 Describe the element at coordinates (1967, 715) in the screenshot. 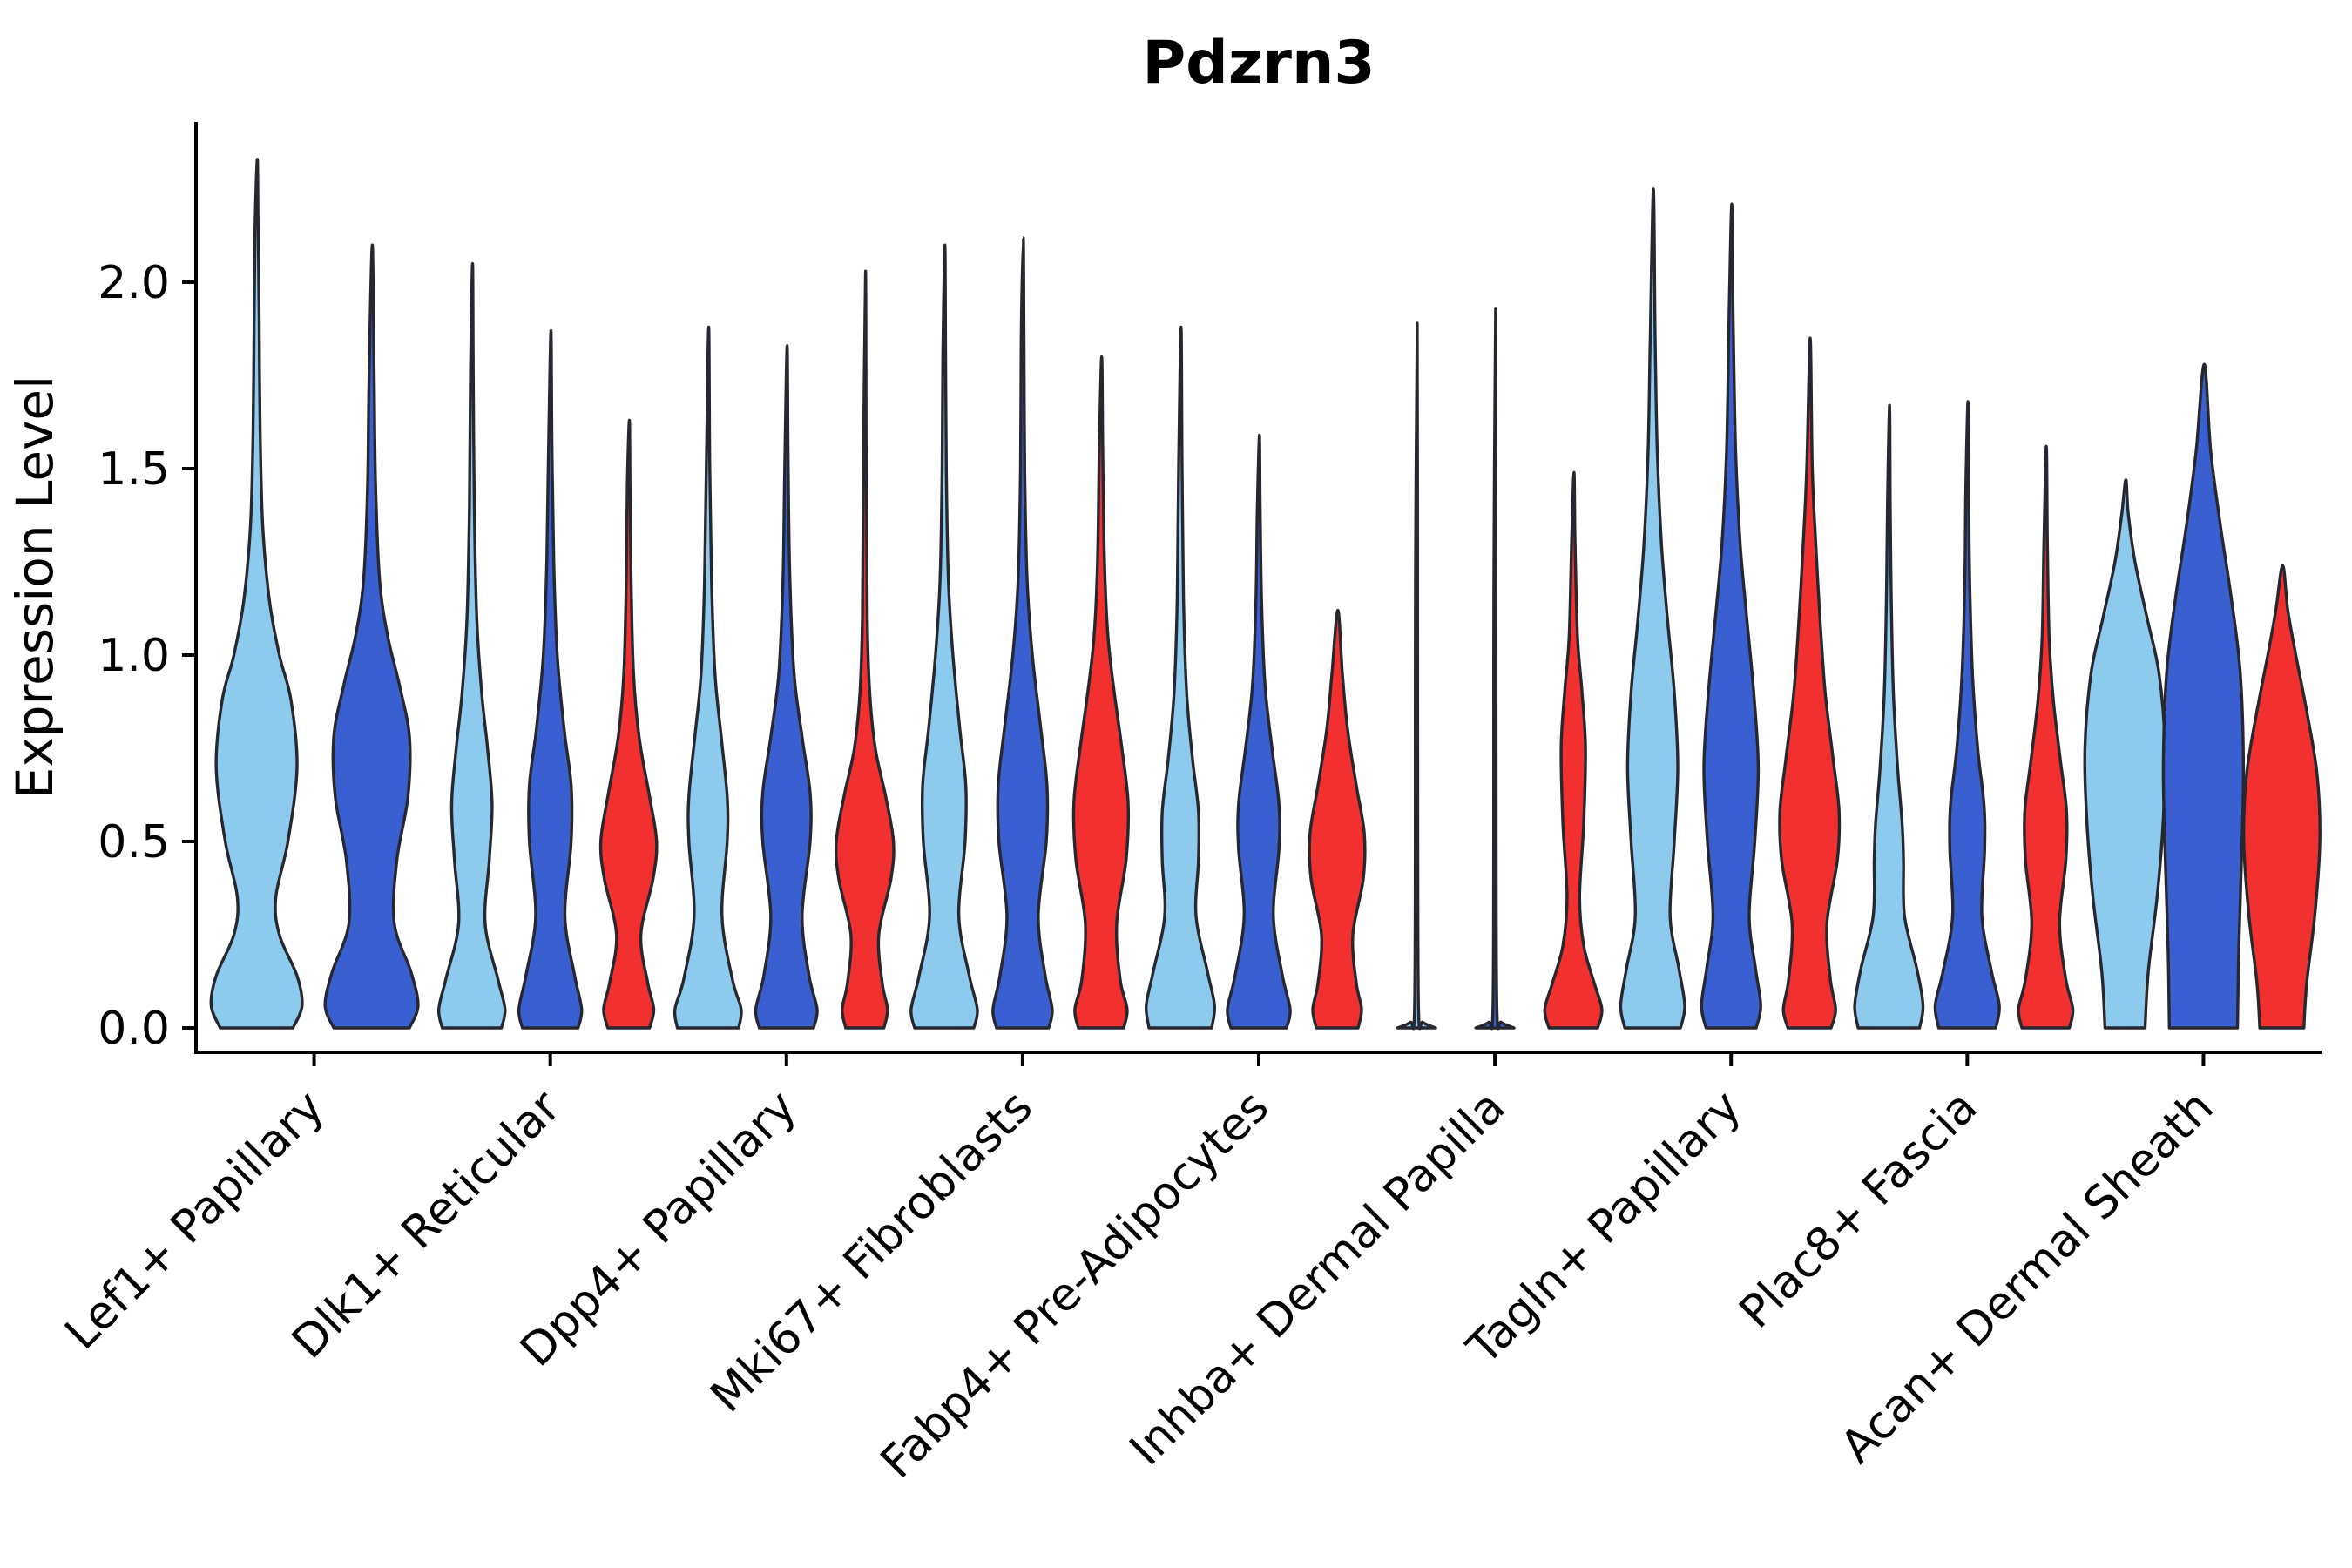

I see `violin-group8-series2` at that location.